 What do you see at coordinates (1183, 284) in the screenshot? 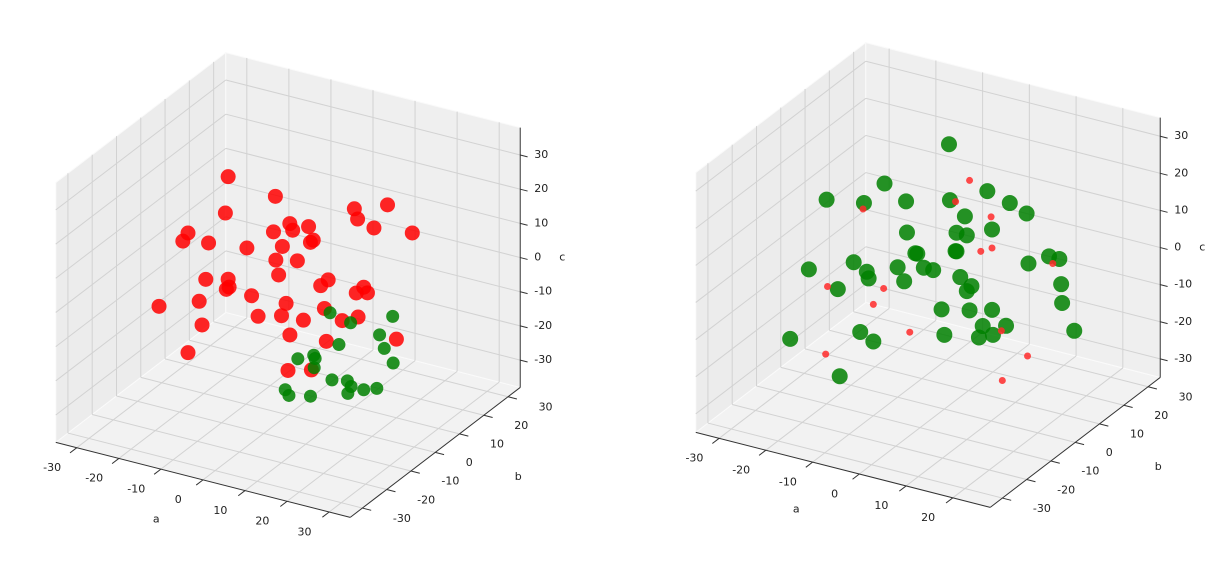
I see `z-tick-label: -10` at bounding box center [1183, 284].